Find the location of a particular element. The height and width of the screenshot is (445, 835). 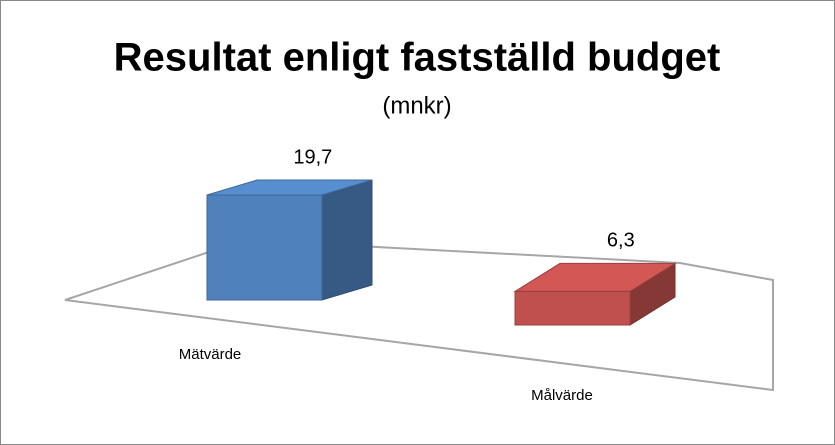

data-label: 19,7 is located at coordinates (312, 157).